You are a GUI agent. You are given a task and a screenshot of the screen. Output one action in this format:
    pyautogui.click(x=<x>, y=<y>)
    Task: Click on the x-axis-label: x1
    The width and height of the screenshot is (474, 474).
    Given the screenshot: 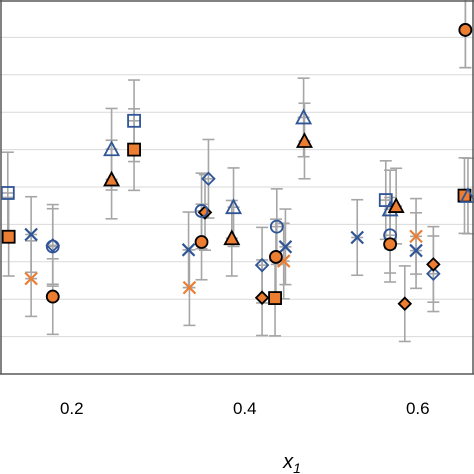 What is the action you would take?
    pyautogui.click(x=291, y=462)
    